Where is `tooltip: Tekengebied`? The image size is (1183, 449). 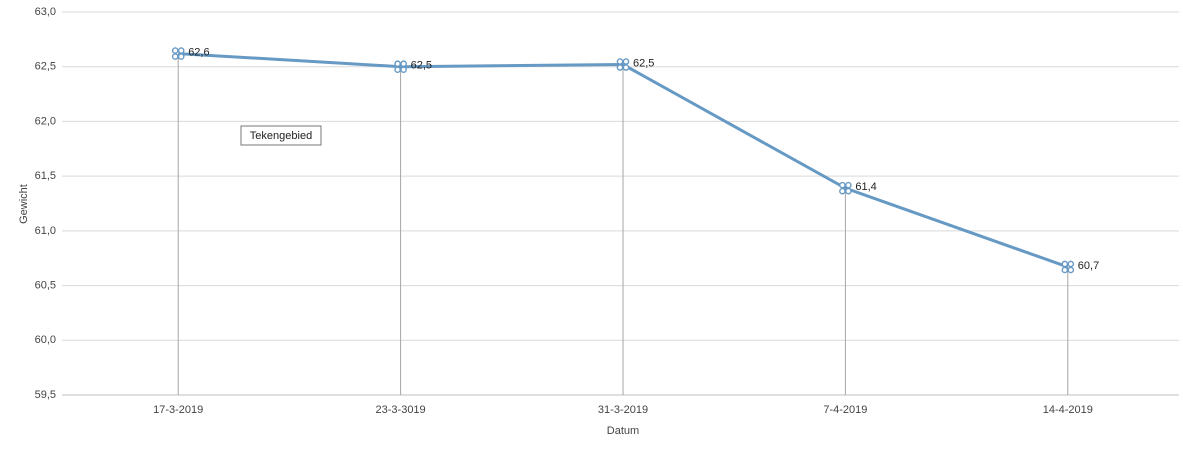 tooltip: Tekengebied is located at coordinates (281, 135).